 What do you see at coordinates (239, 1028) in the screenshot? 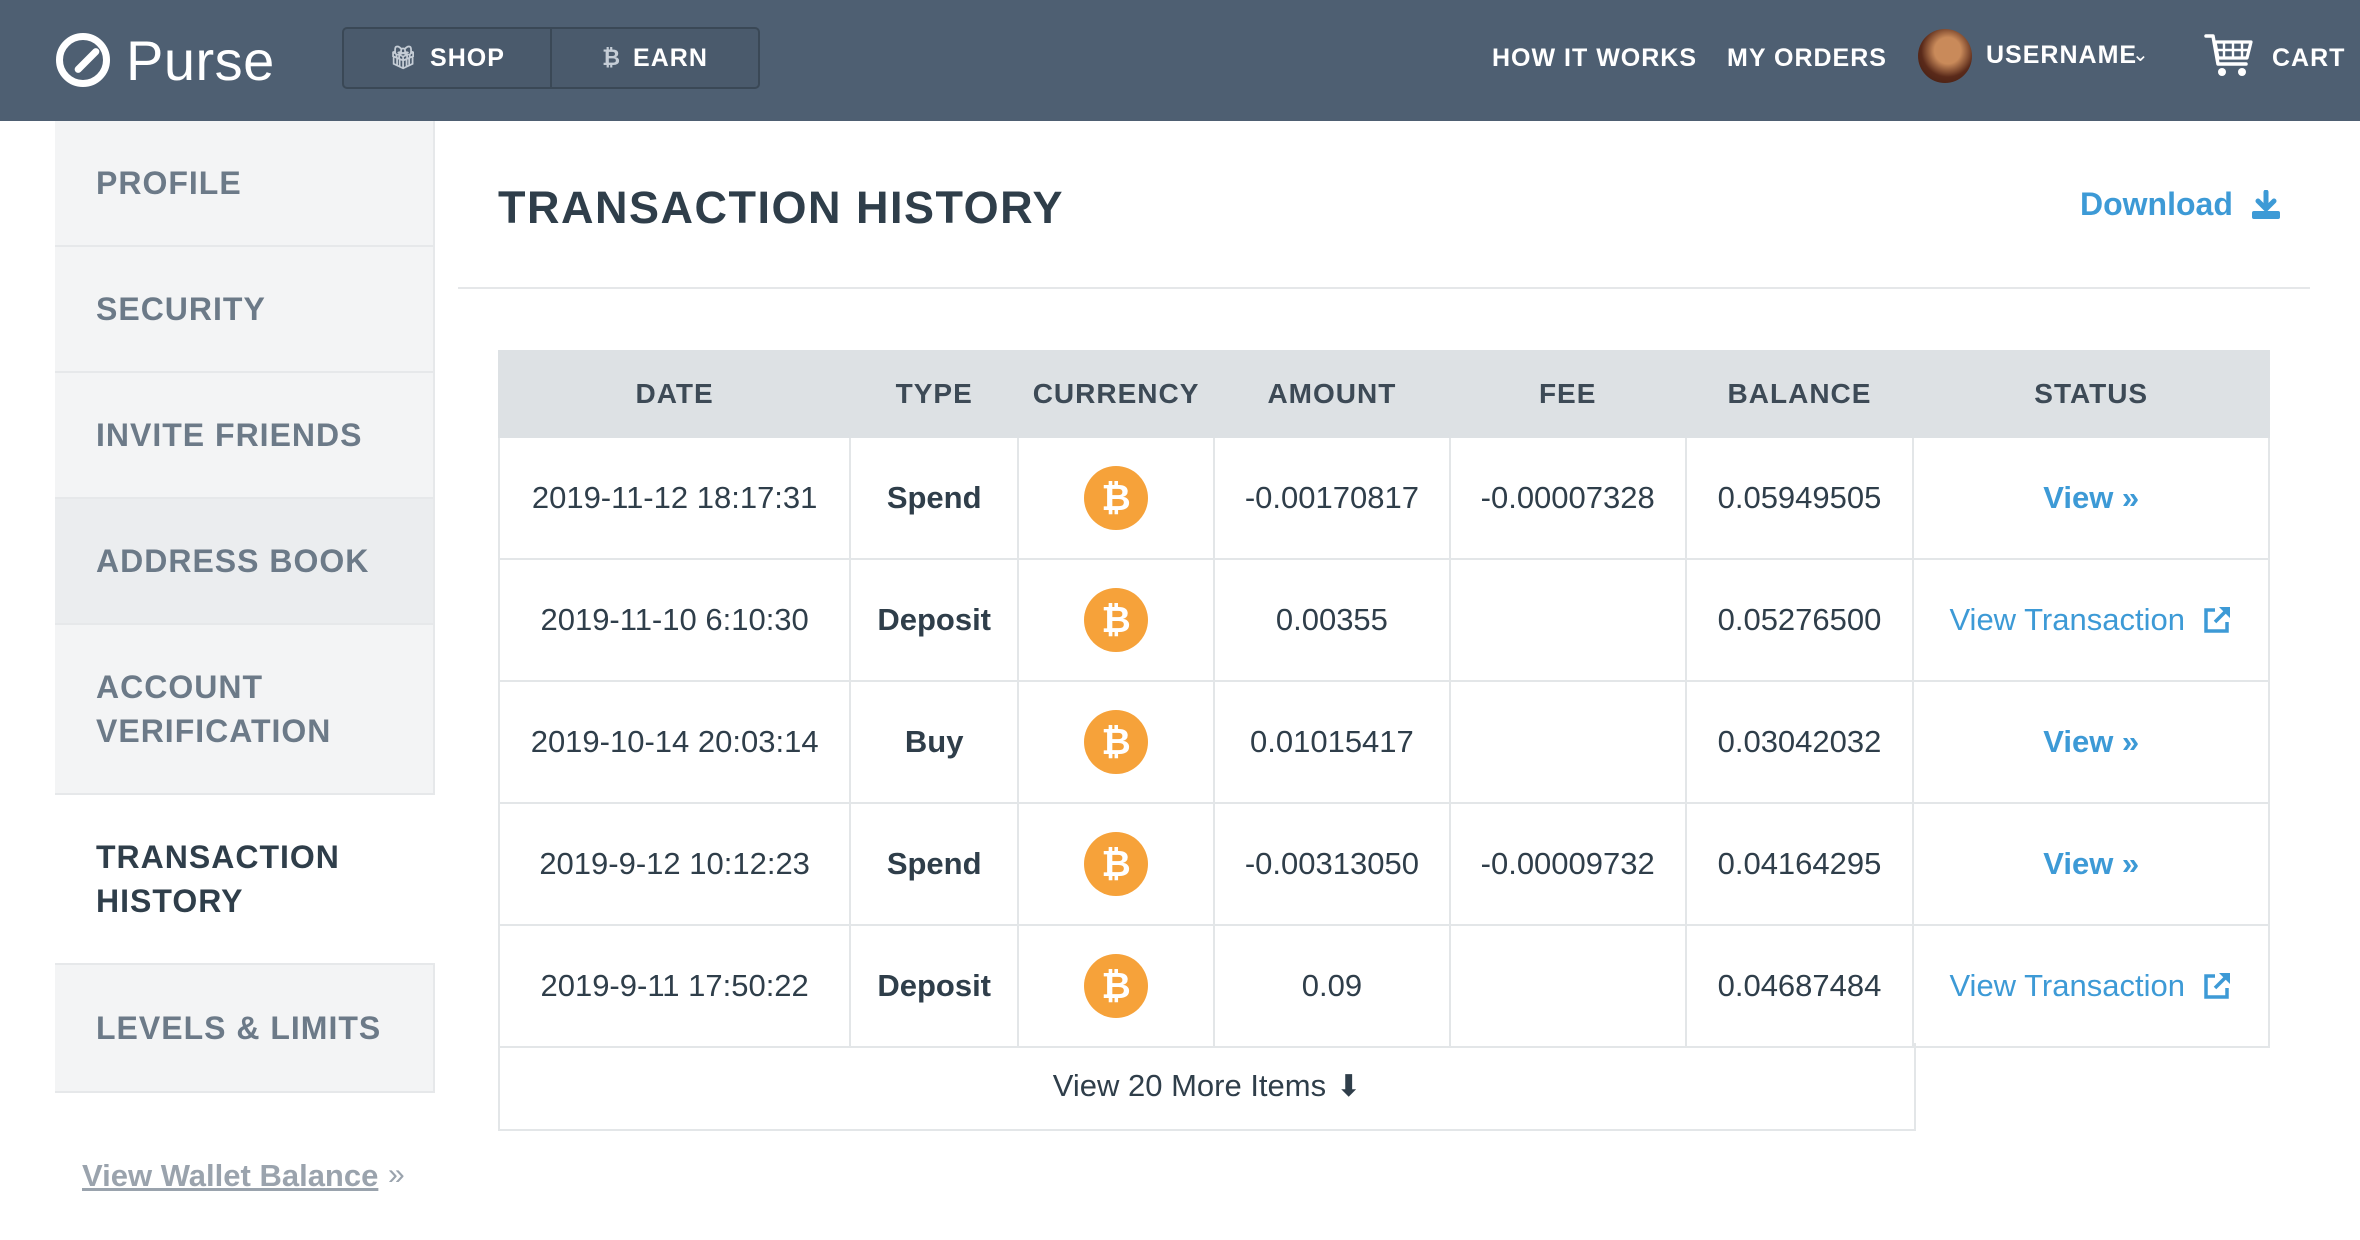
I see `sidebar-item-label: LEVELS & LIMITS` at bounding box center [239, 1028].